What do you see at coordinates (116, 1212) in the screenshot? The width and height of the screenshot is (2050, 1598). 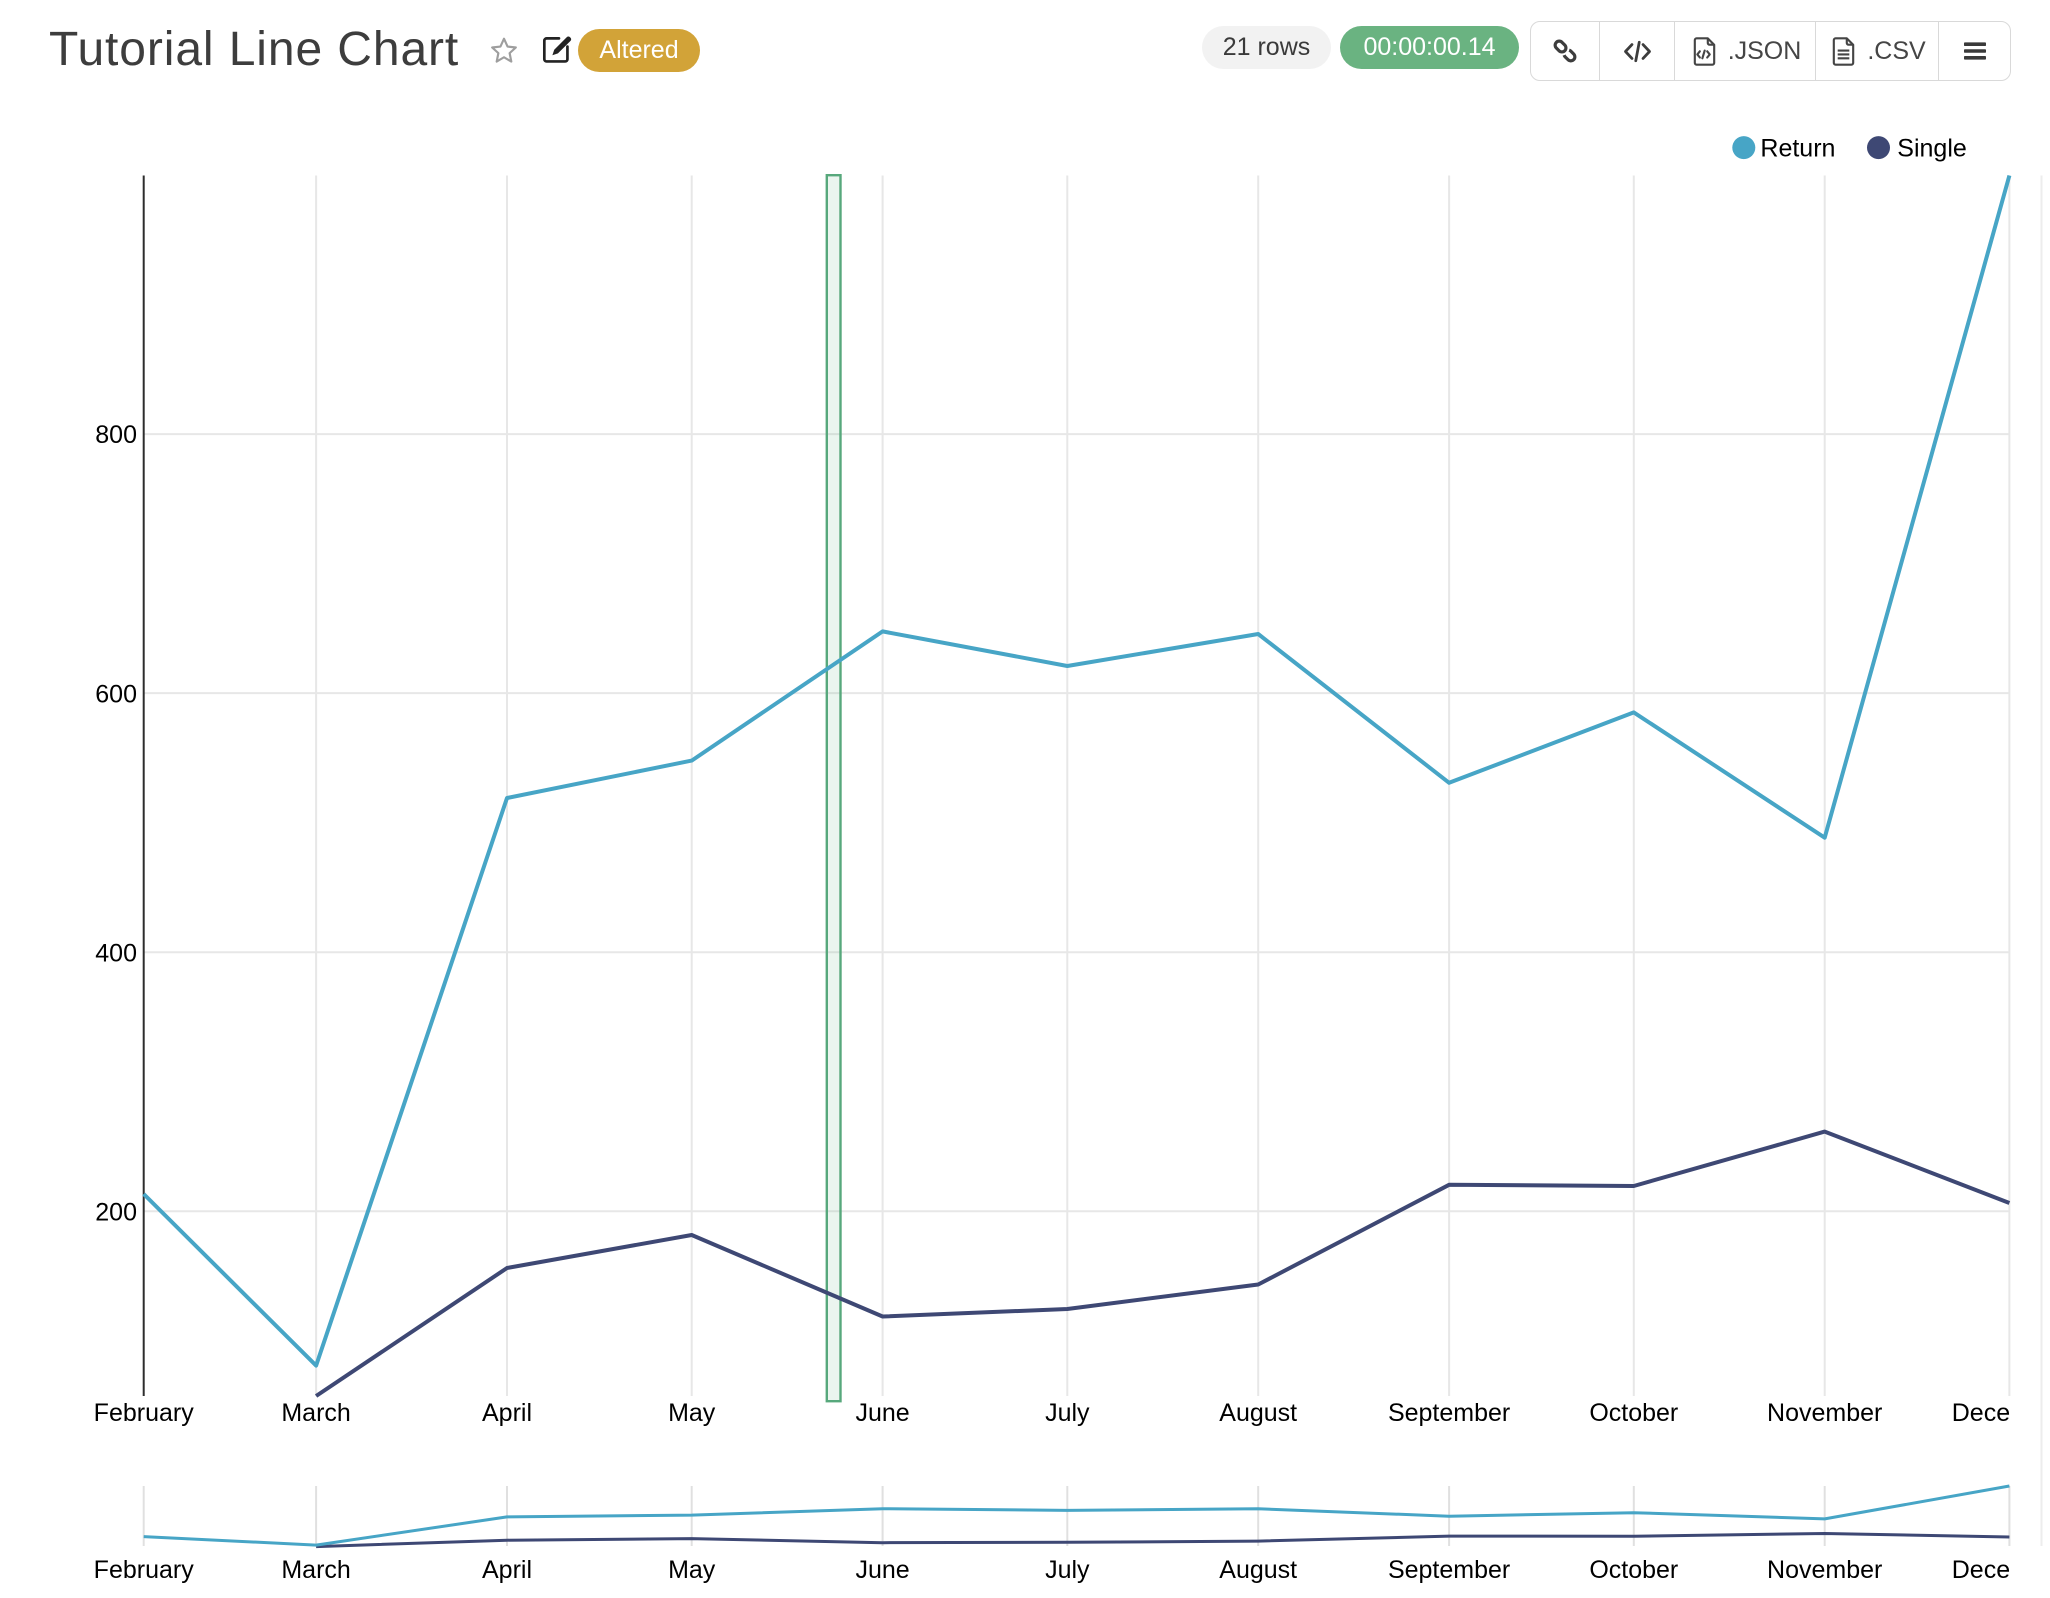 I see `svg-text: 200` at bounding box center [116, 1212].